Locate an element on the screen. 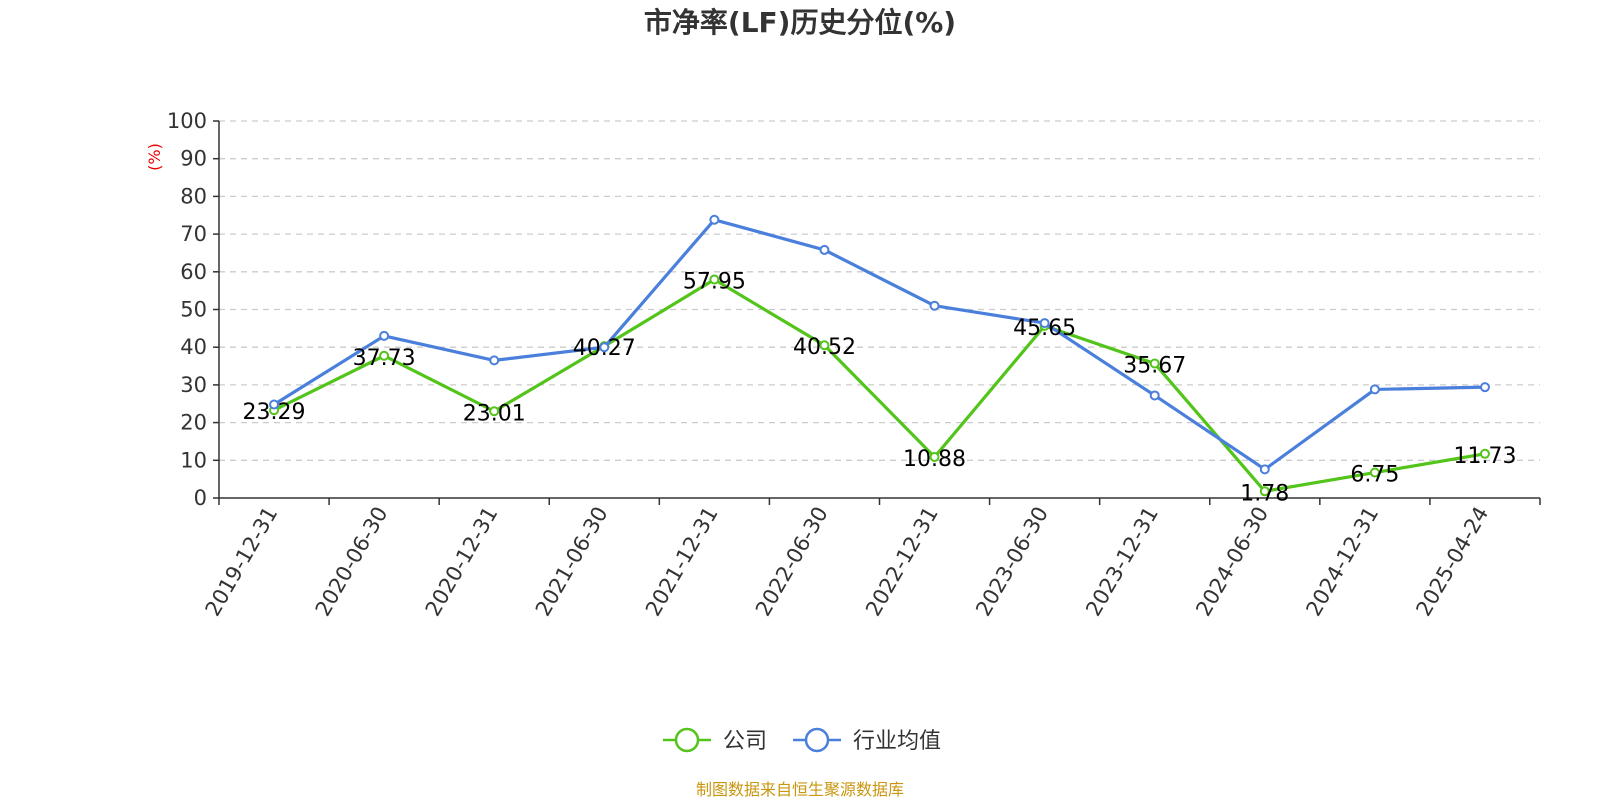 The image size is (1600, 800). x-tick-label: 2019-12-31 is located at coordinates (242, 562).